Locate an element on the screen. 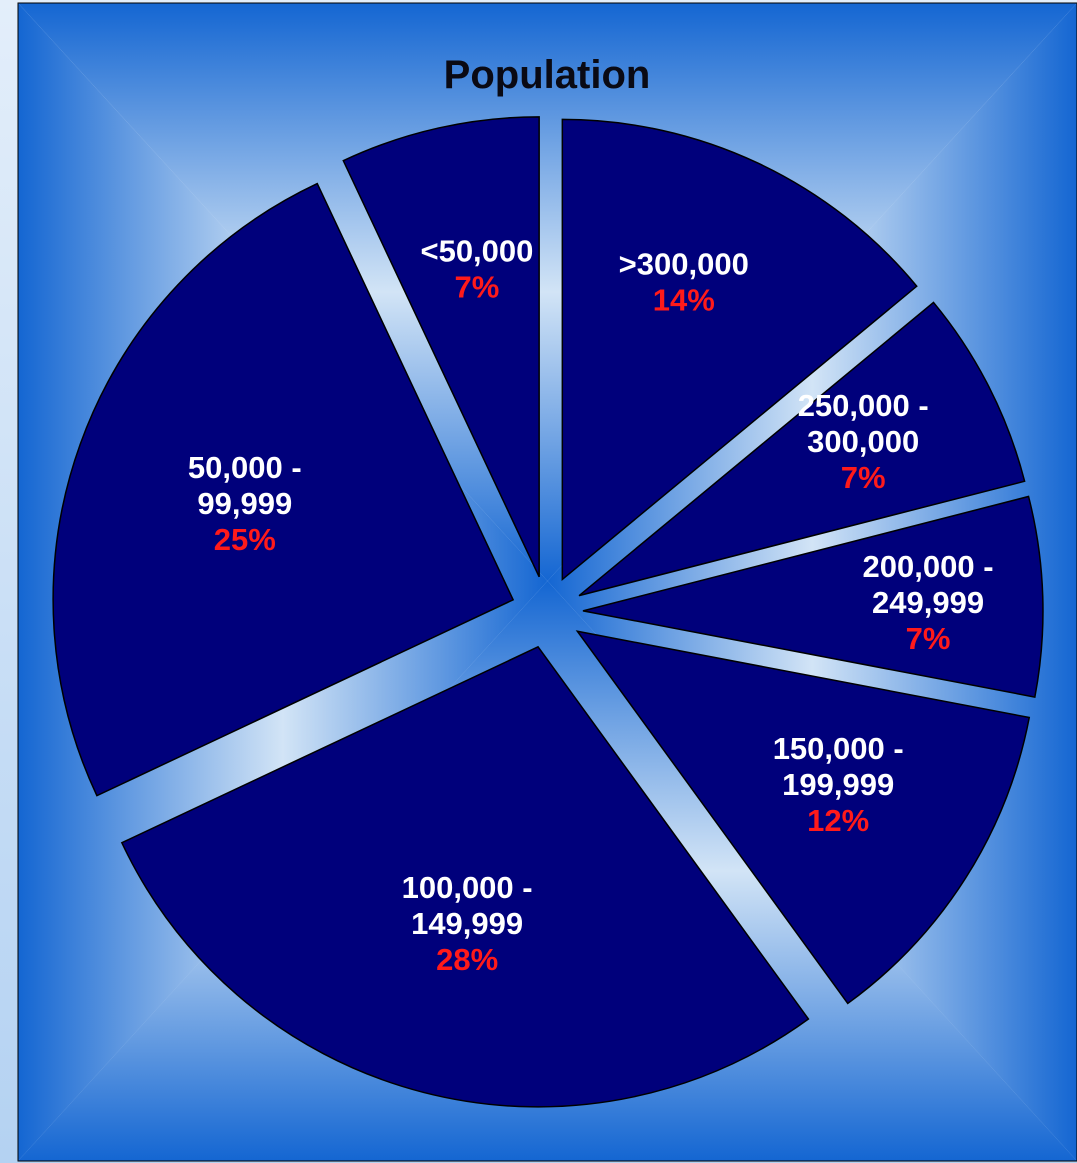 The image size is (1077, 1163). slice-label-3: 150,000 -199,999 12% is located at coordinates (838, 784).